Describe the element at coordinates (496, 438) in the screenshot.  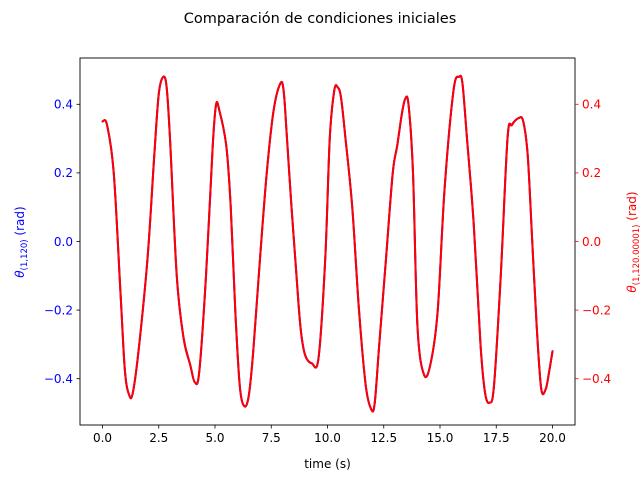
I see `x-tick-label: 17.5` at that location.